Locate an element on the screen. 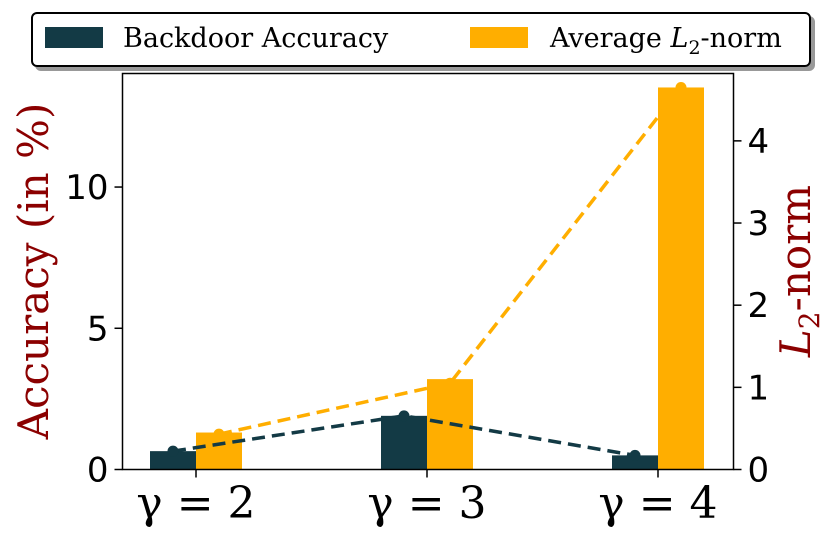 The image size is (831, 543). legend-swatch-backdoor-accuracy is located at coordinates (74, 37).